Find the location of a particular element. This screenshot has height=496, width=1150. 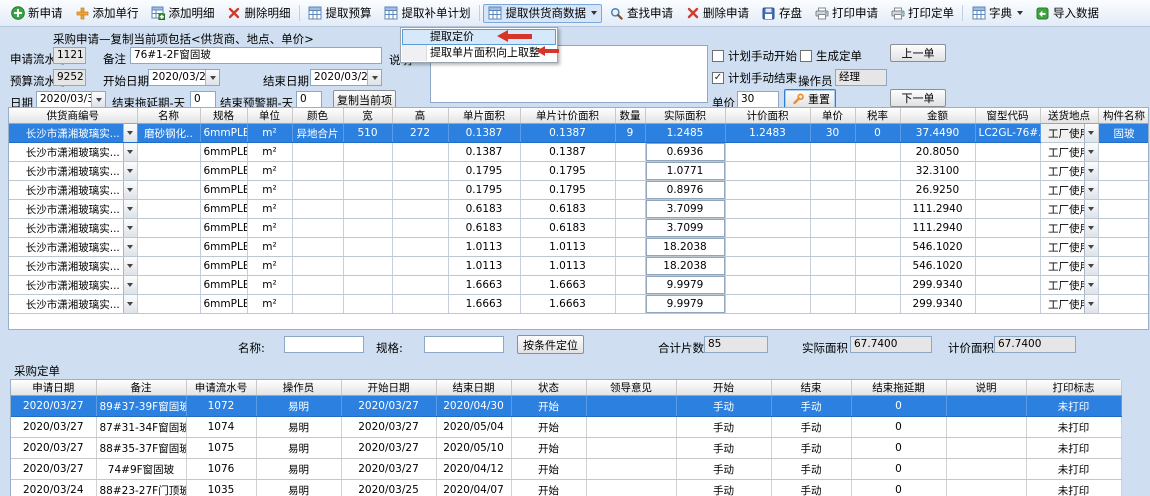

order-cell-5: 2020/04/12 is located at coordinates (474, 469).